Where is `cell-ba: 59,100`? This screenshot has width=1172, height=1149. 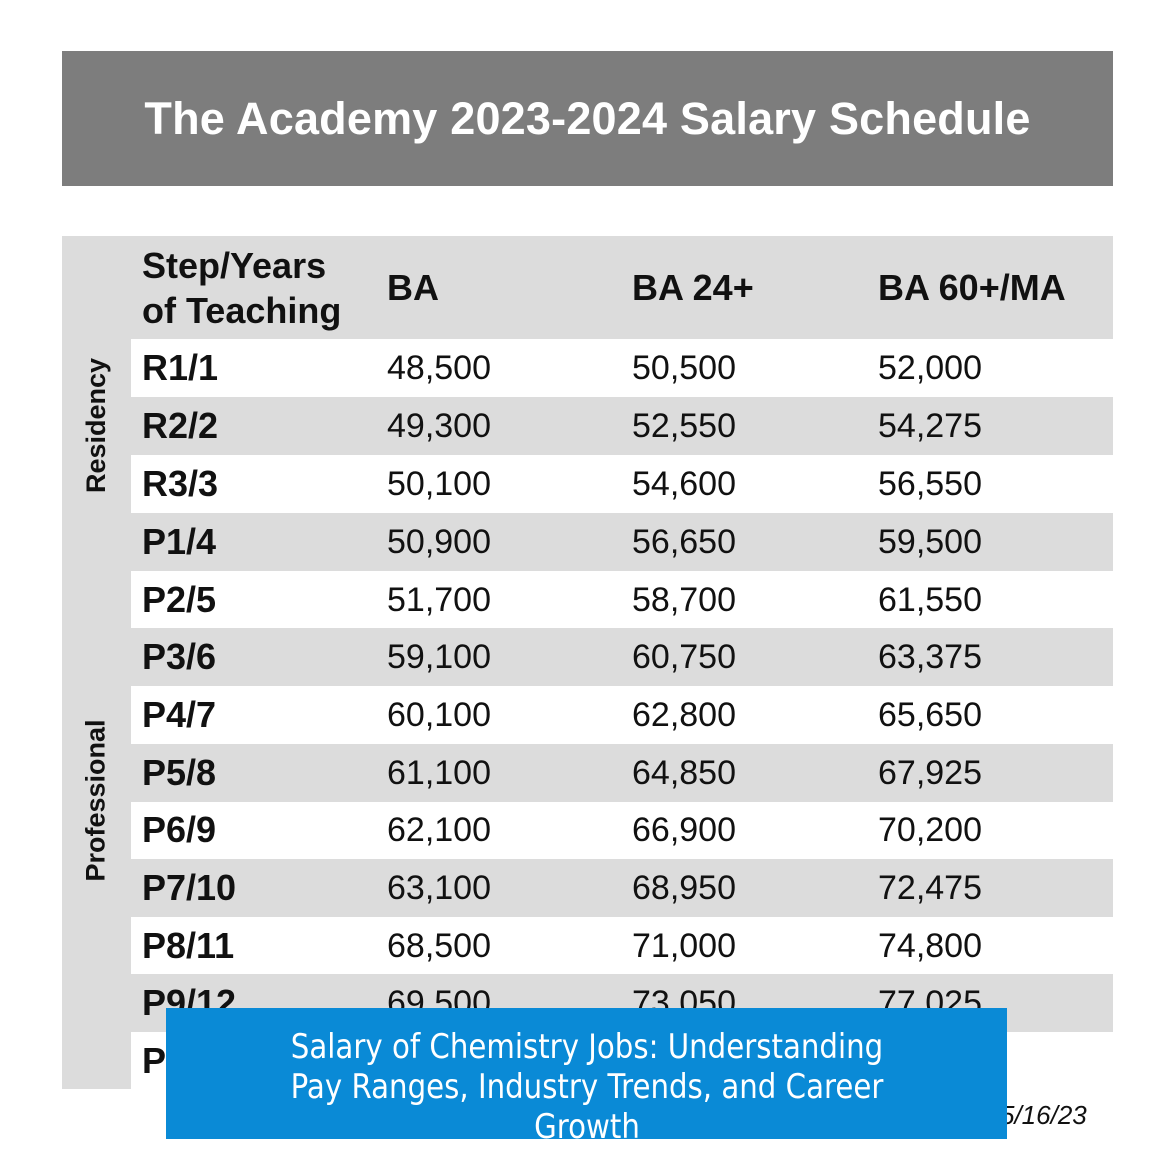
cell-ba: 59,100 is located at coordinates (439, 656).